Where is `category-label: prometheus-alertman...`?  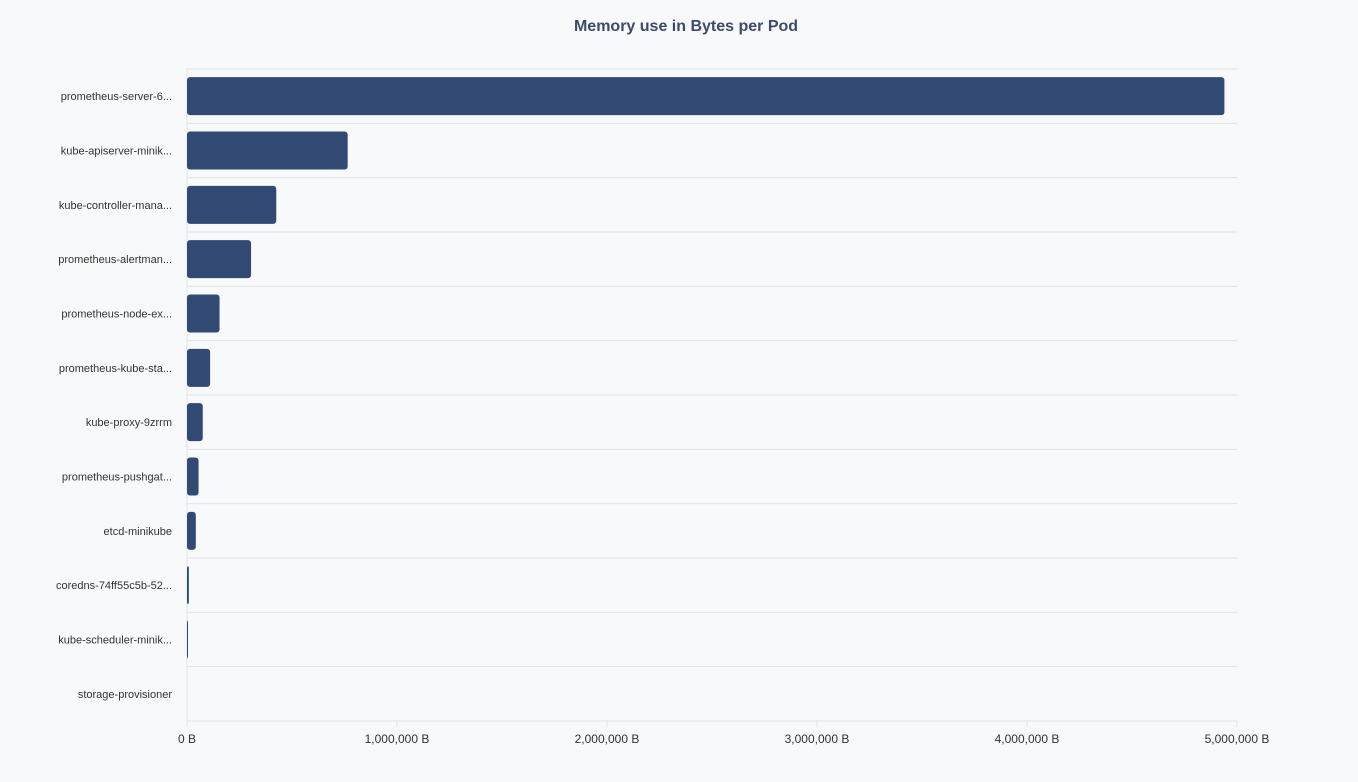
category-label: prometheus-alertman... is located at coordinates (115, 260).